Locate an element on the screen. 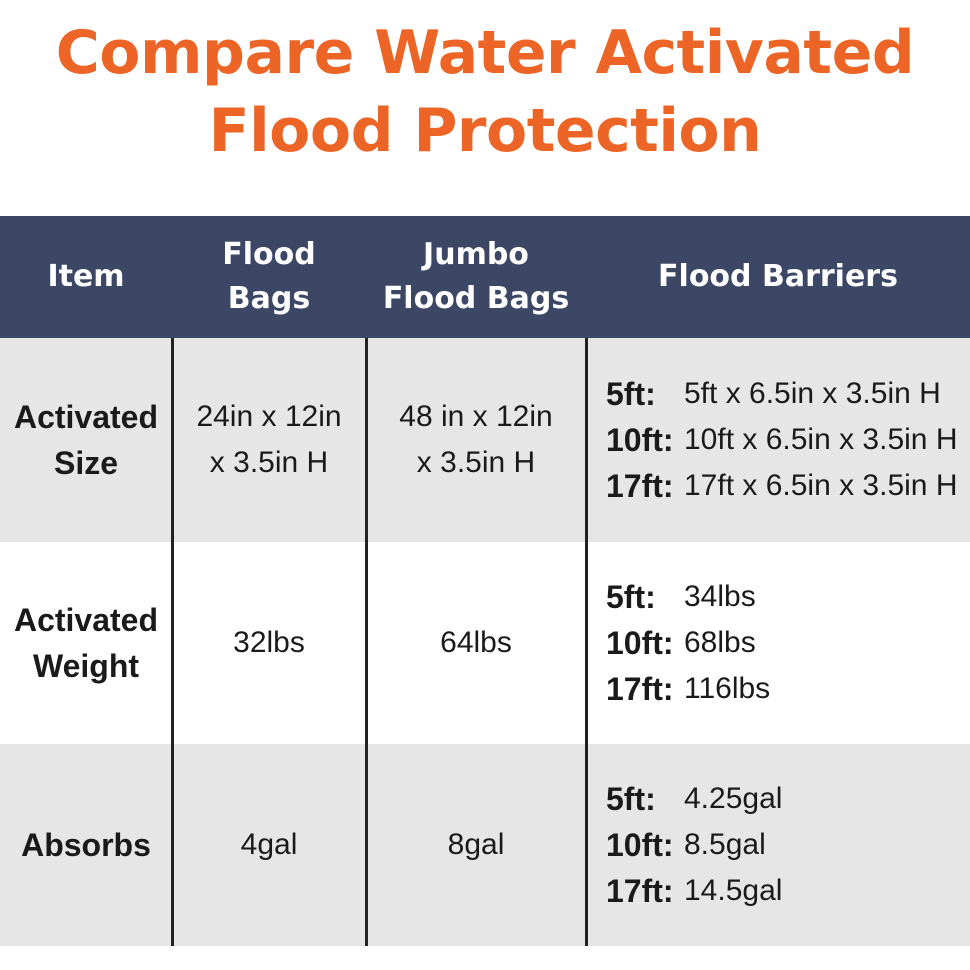  row-label: Activated Weight is located at coordinates (86, 643).